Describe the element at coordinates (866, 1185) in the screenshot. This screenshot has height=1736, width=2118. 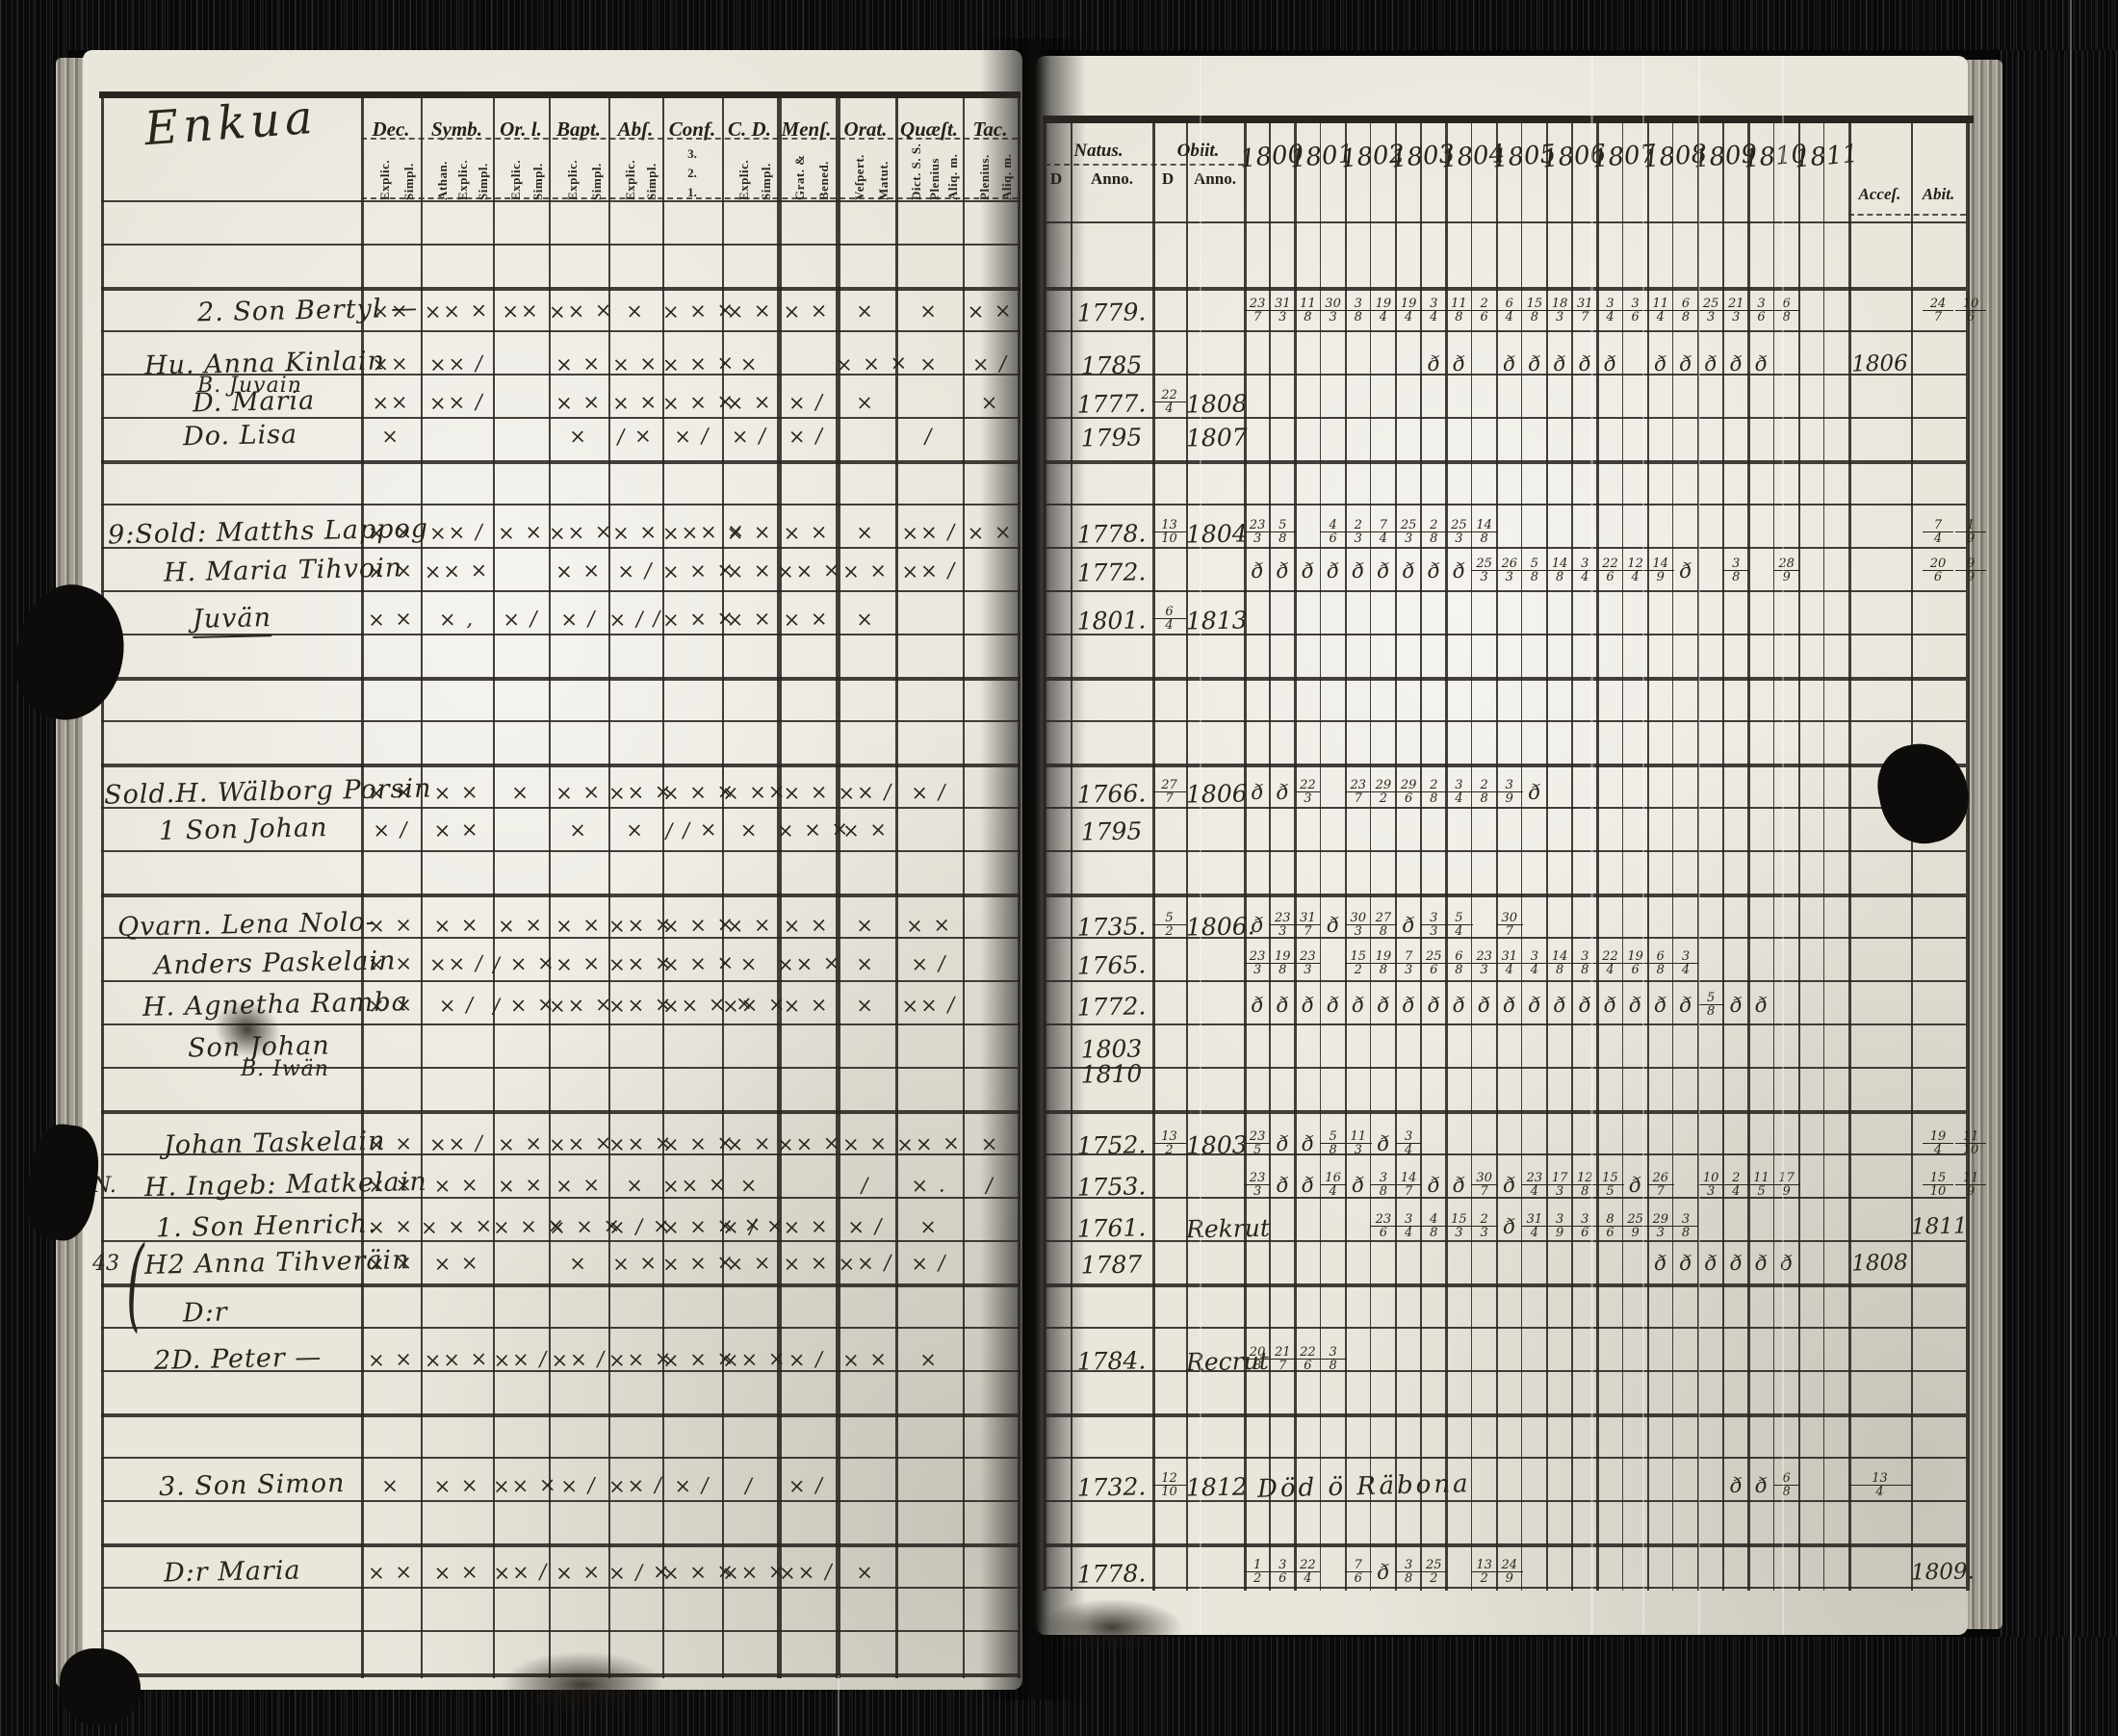
I see `attendance-marks: /` at that location.